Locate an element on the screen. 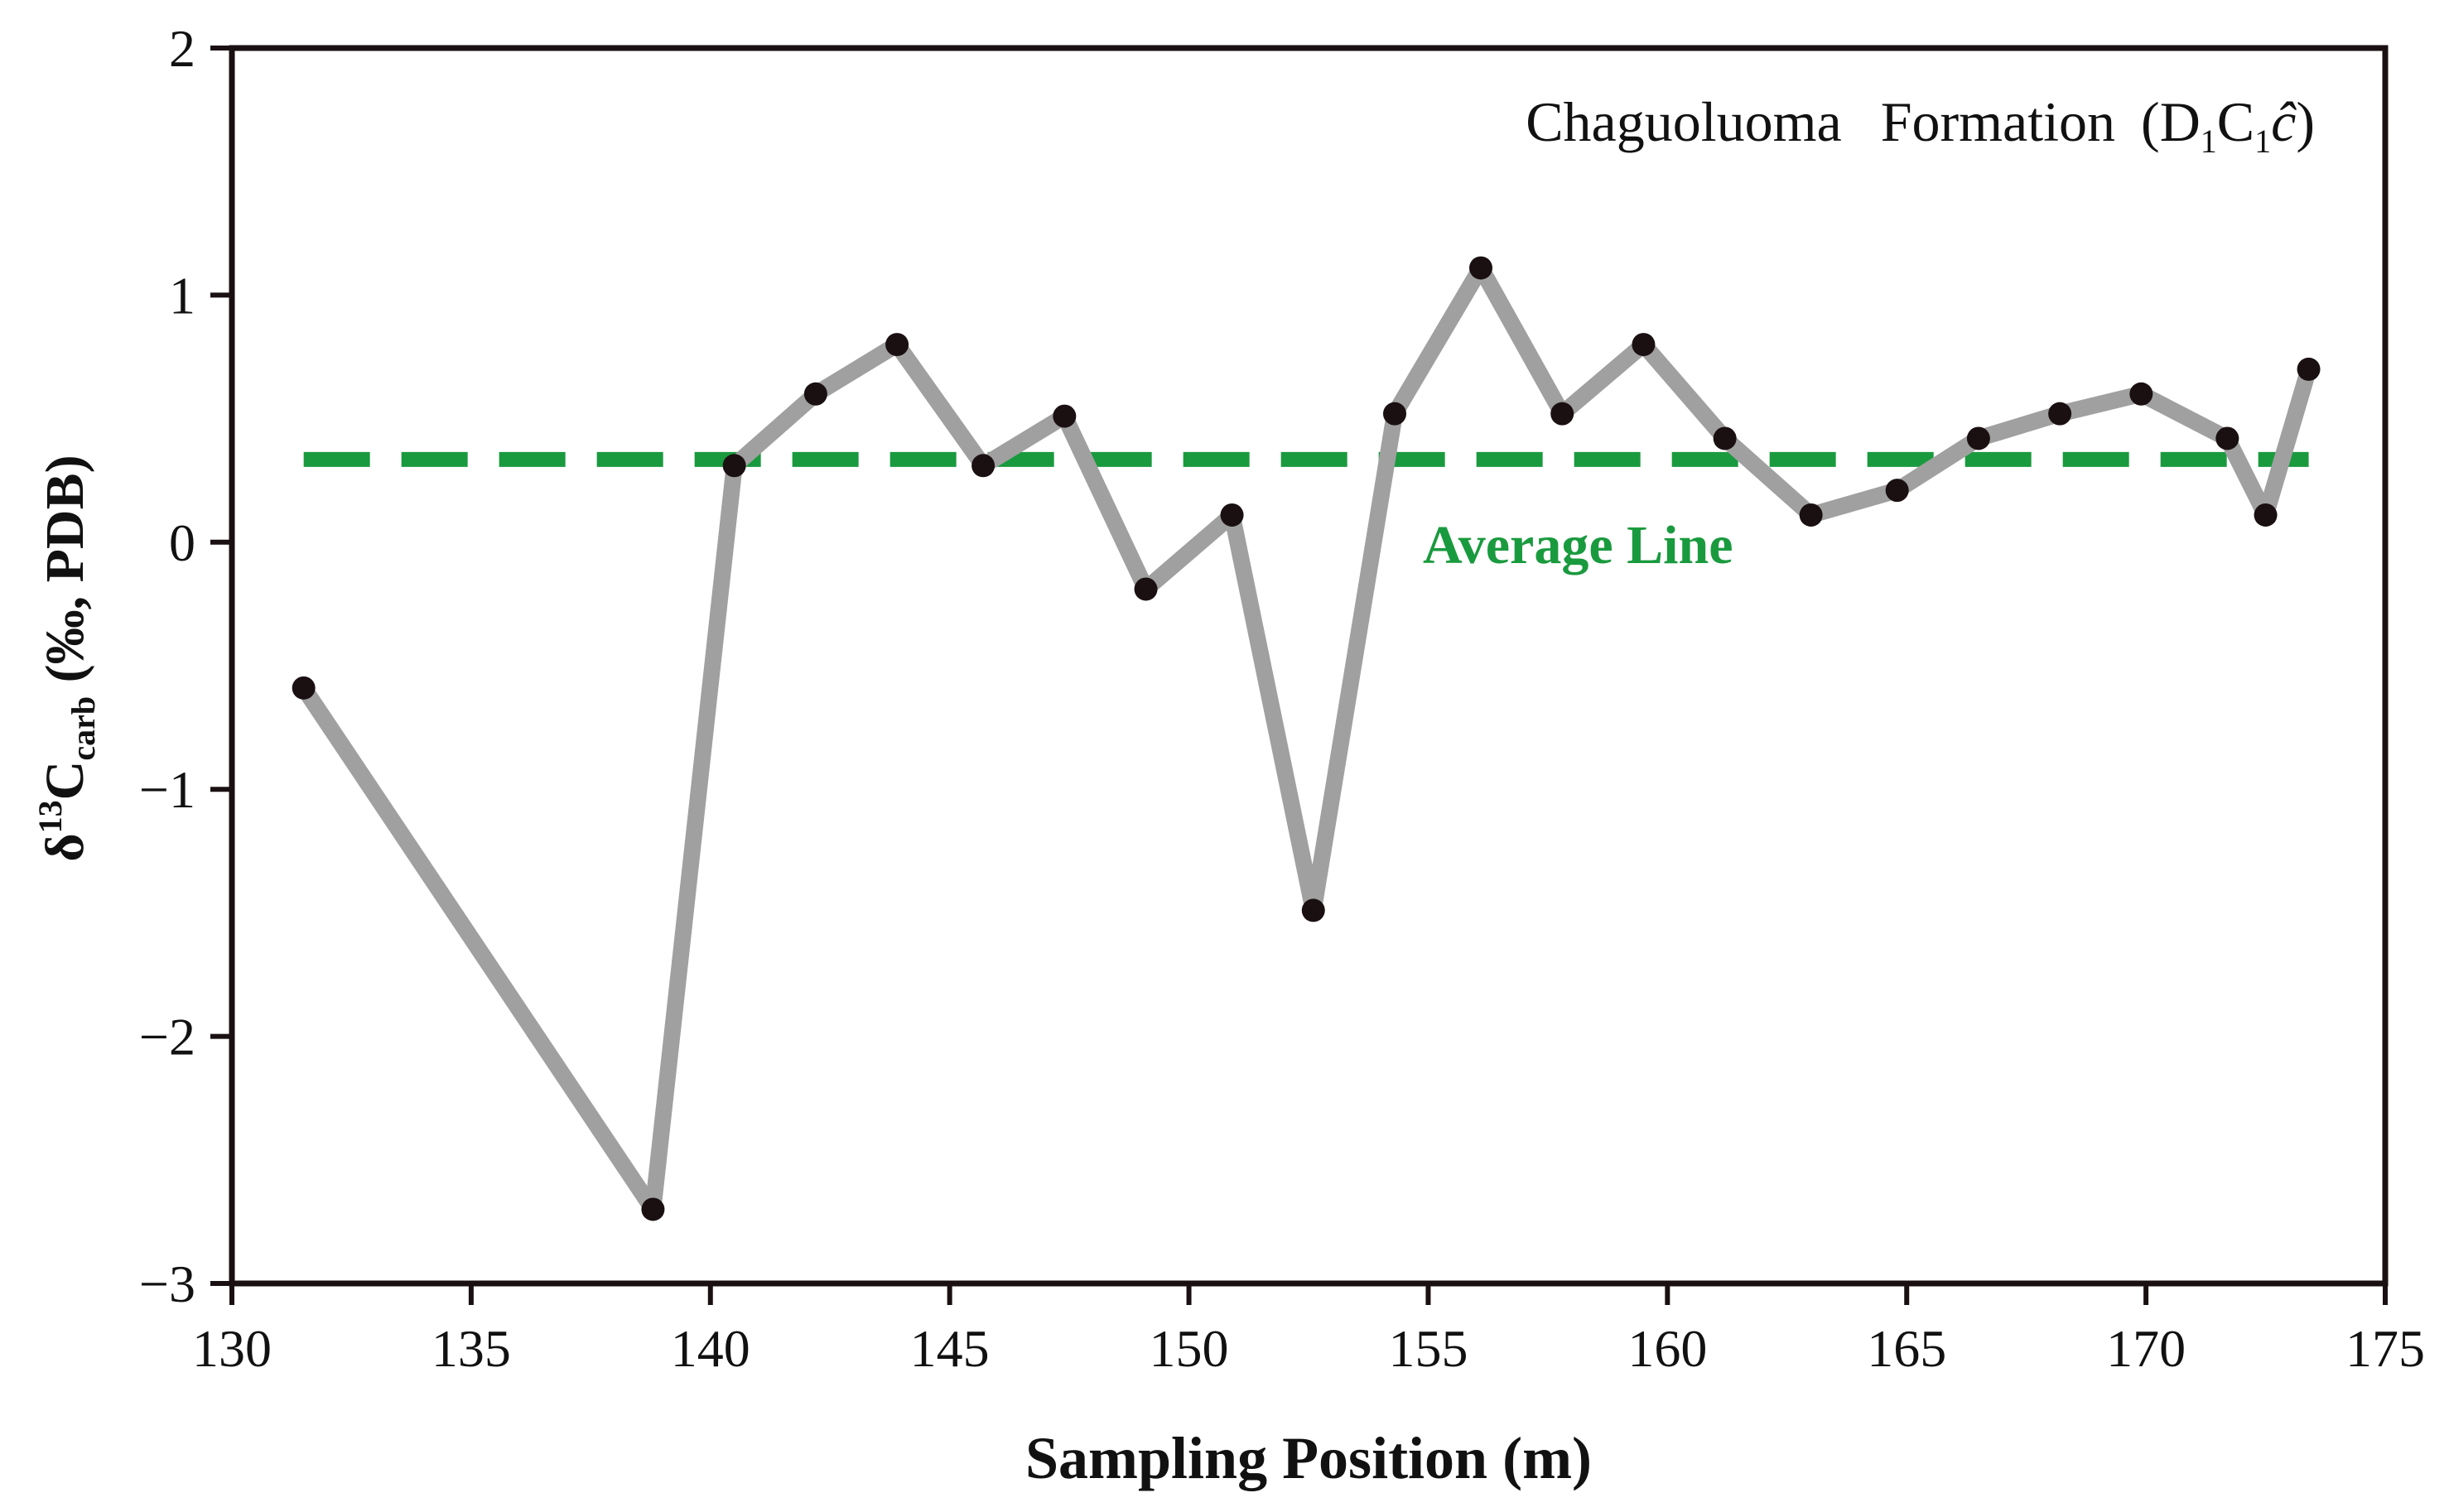 This screenshot has height=1512, width=2449. x-tick-label-150: 150 is located at coordinates (1189, 1348).